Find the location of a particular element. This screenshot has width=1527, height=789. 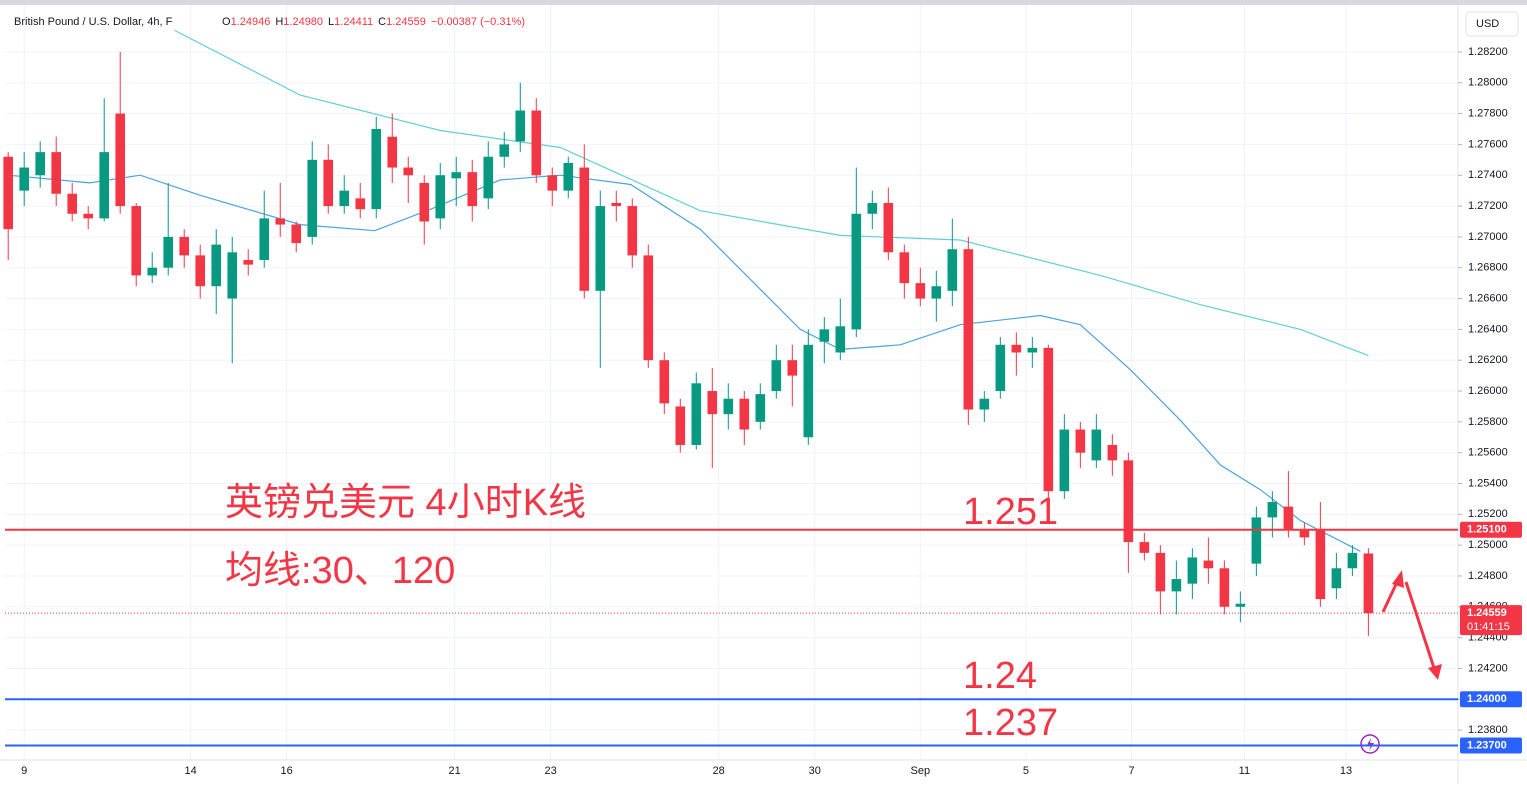

y-tick-label: 1.24800 is located at coordinates (1488, 576).